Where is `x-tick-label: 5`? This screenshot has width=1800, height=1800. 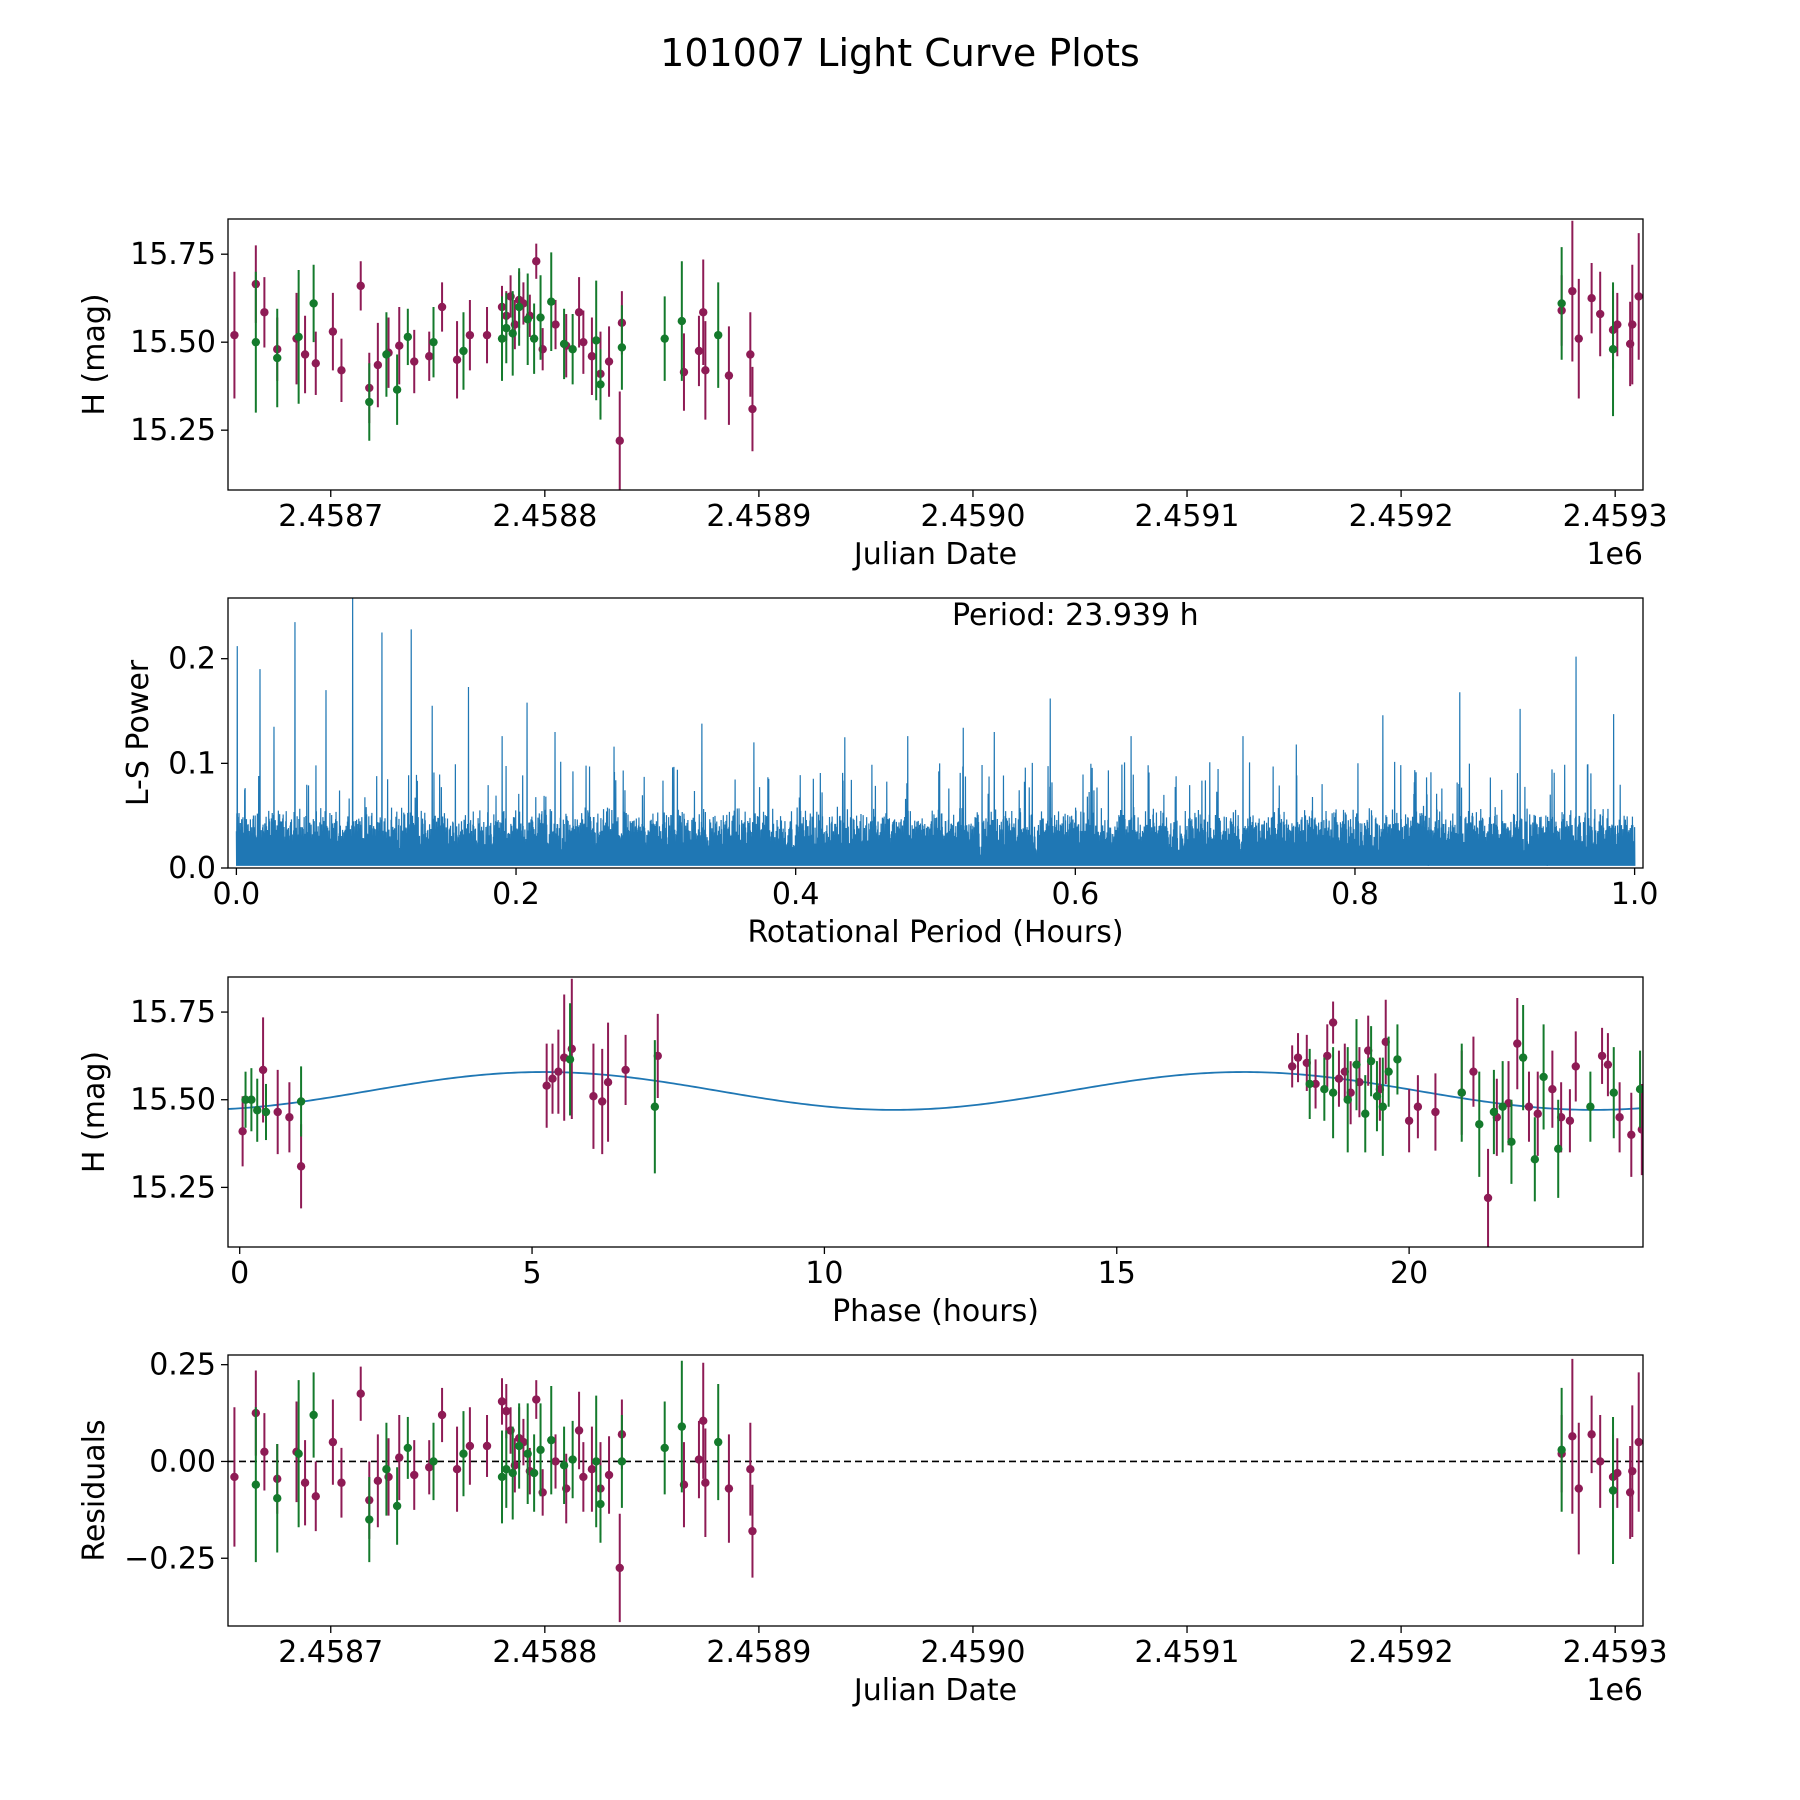
x-tick-label: 5 is located at coordinates (532, 1273).